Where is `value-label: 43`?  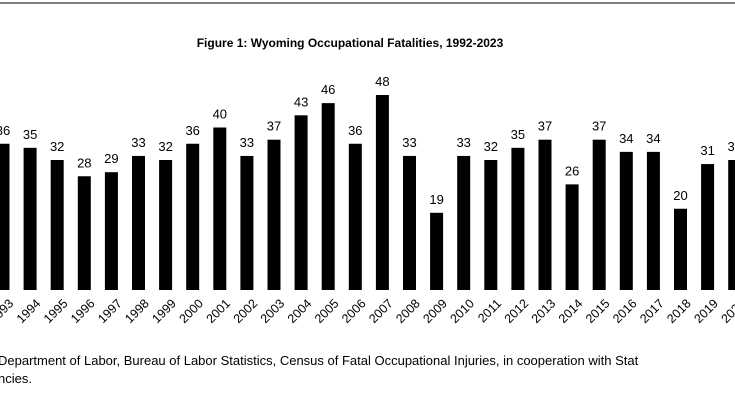 value-label: 43 is located at coordinates (301, 101).